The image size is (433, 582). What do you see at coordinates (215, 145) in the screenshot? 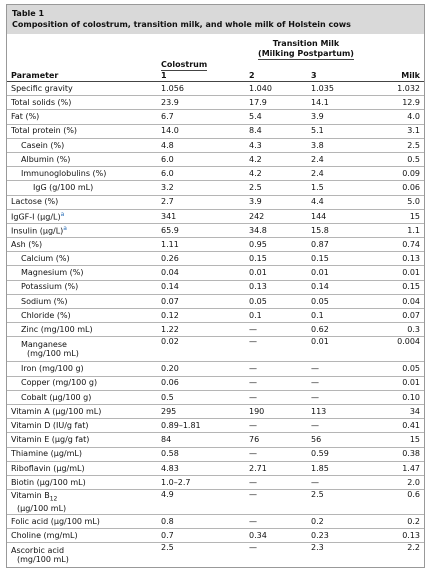
I see `table-row: Casein (%) 4.8 4.3 3.8 2.5` at bounding box center [215, 145].